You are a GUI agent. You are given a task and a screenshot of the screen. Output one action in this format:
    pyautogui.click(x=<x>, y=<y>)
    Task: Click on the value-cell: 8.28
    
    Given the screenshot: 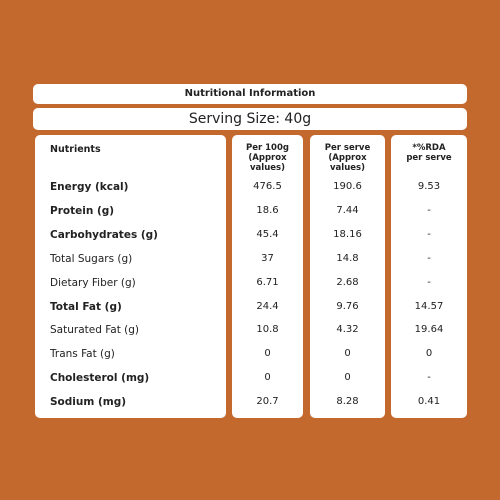 What is the action you would take?
    pyautogui.click(x=347, y=402)
    